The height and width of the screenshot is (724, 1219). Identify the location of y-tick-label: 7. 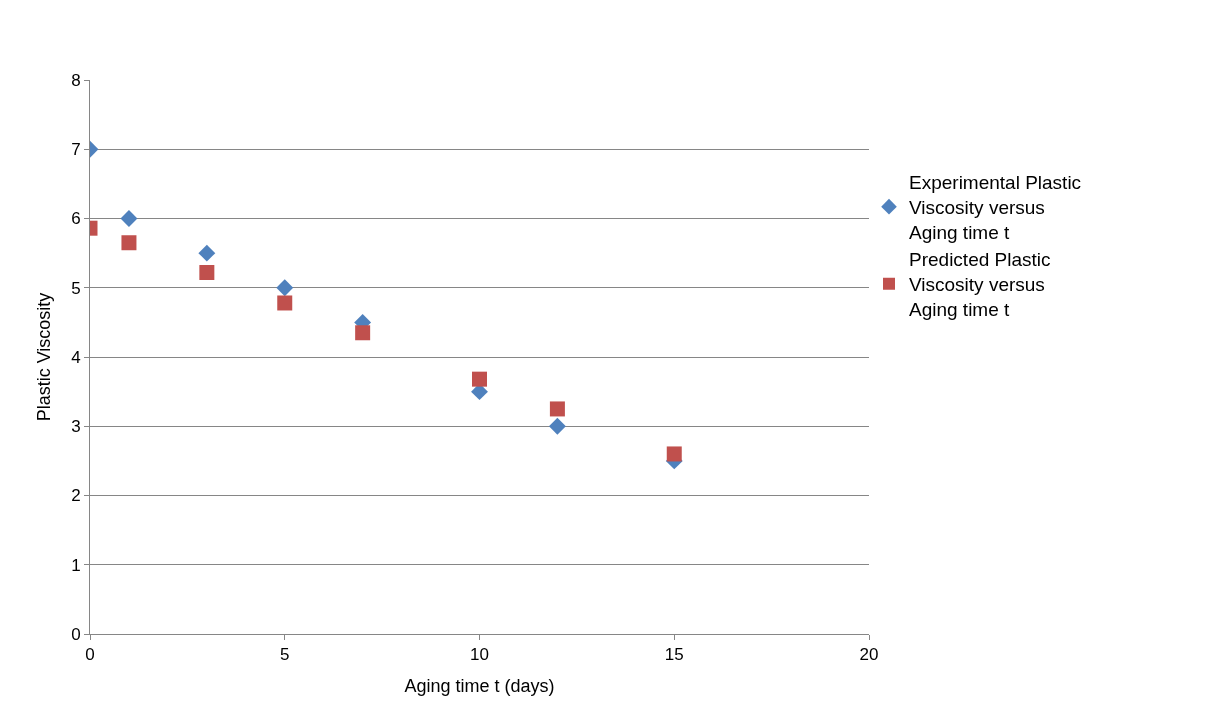
(76, 150).